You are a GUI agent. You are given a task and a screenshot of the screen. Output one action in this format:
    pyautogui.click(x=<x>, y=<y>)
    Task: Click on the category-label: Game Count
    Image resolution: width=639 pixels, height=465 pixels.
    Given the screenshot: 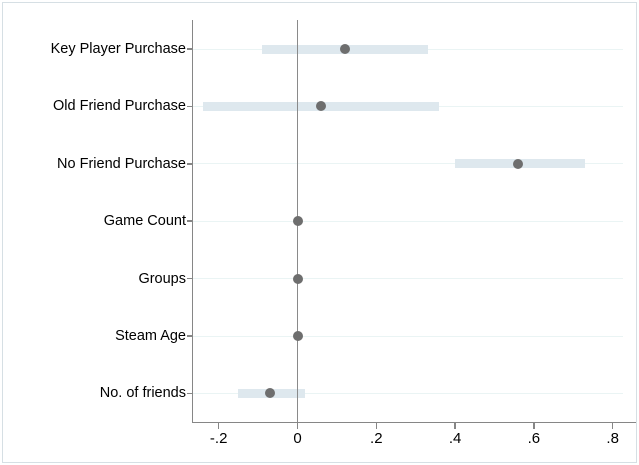 What is the action you would take?
    pyautogui.click(x=144, y=221)
    